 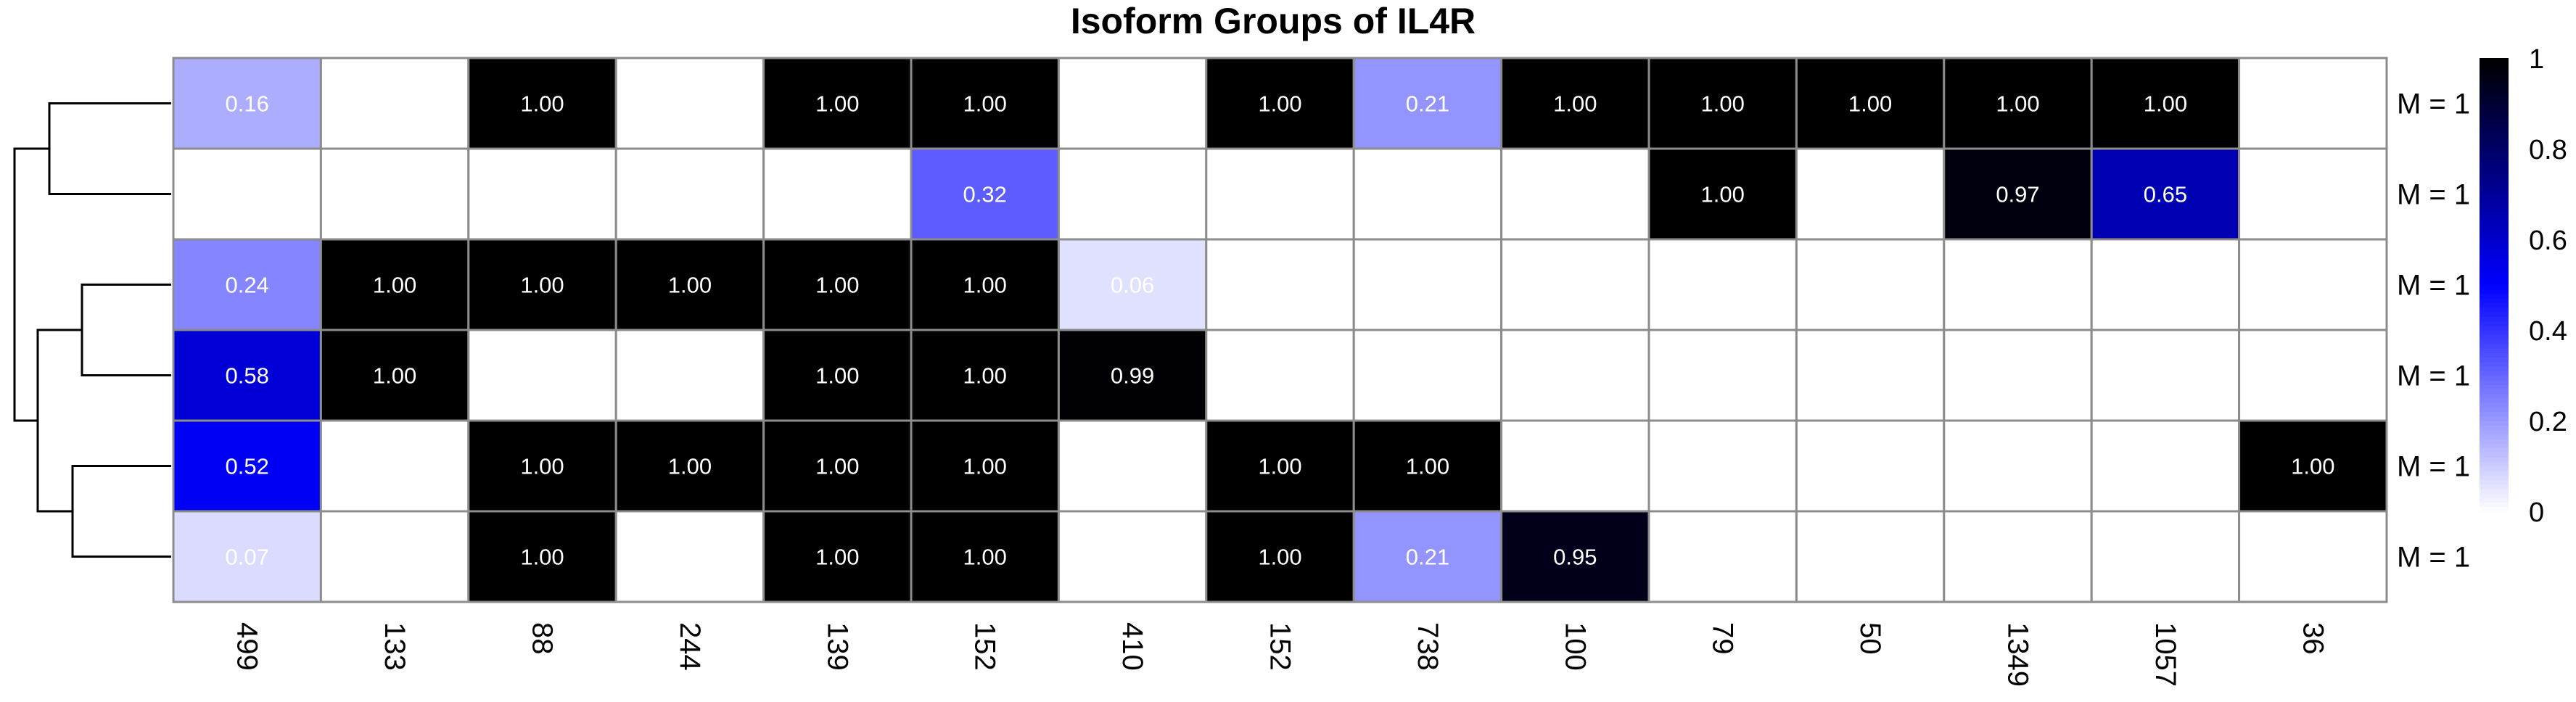 What do you see at coordinates (247, 466) in the screenshot?
I see `cell-value-label: 0.52` at bounding box center [247, 466].